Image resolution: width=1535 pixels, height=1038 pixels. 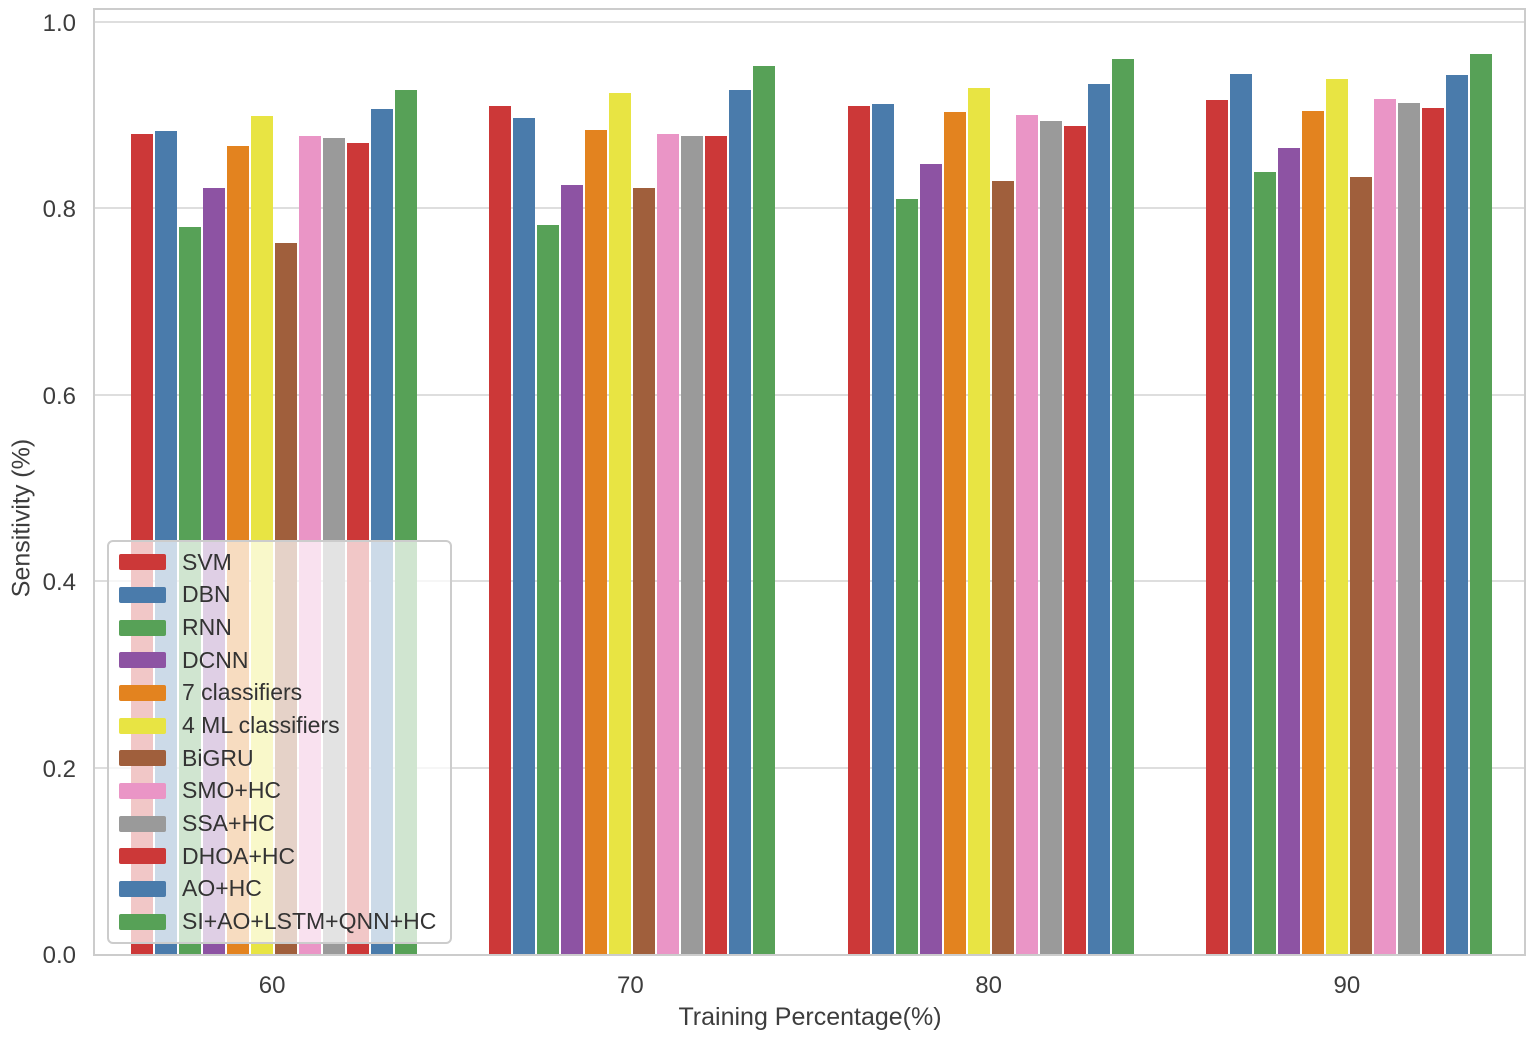 I want to click on legend-item: SVM, so click(x=284, y=562).